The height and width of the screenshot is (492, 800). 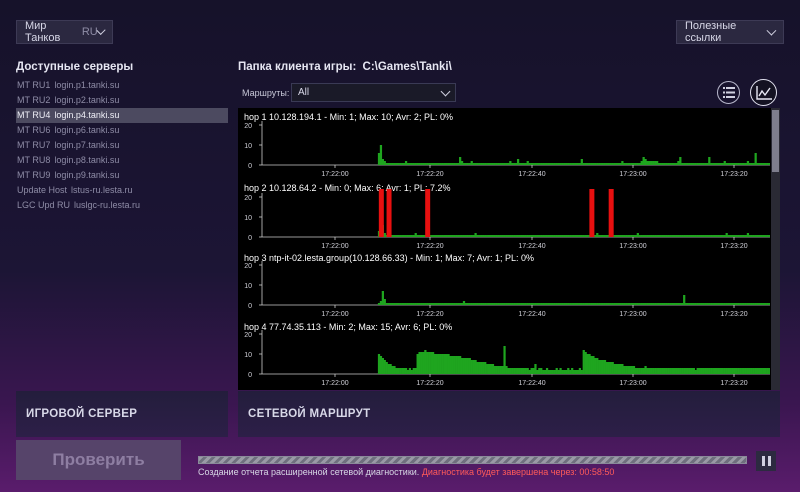 What do you see at coordinates (531, 174) in the screenshot?
I see `x-tick-label: 17:22:40` at bounding box center [531, 174].